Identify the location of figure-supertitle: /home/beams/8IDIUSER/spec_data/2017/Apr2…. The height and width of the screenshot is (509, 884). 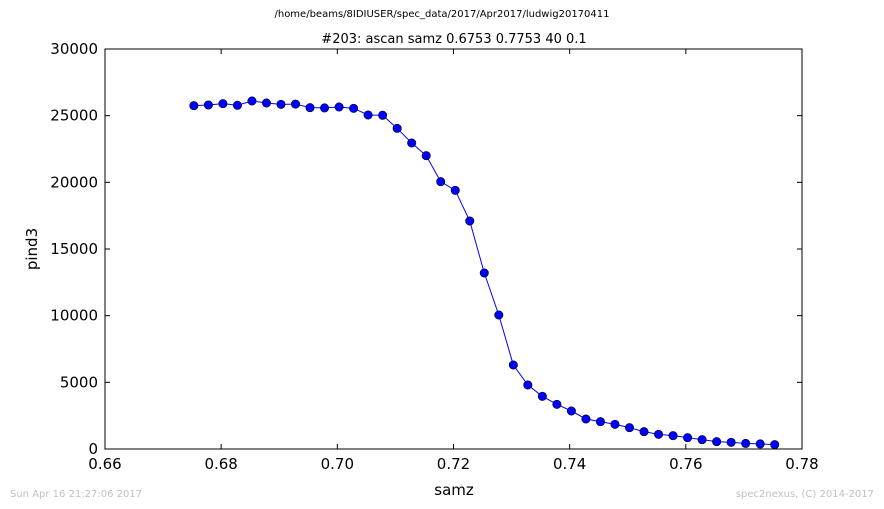
(442, 14).